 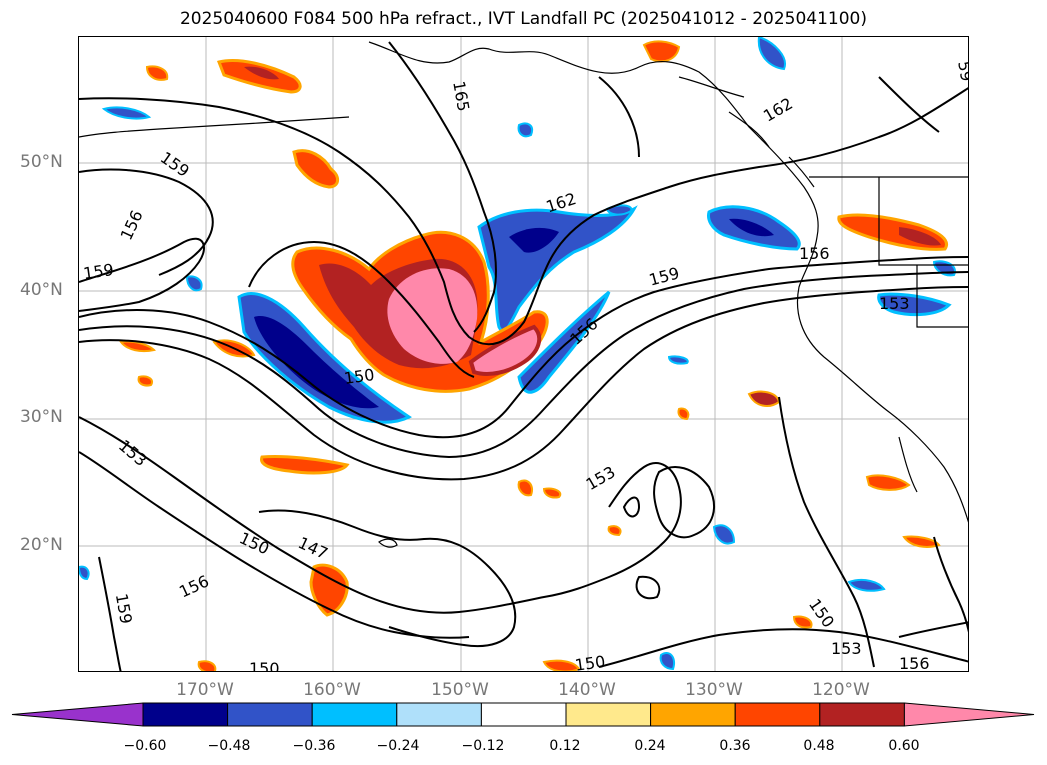 What do you see at coordinates (77, 714) in the screenshot?
I see `colorbar-extend-min` at bounding box center [77, 714].